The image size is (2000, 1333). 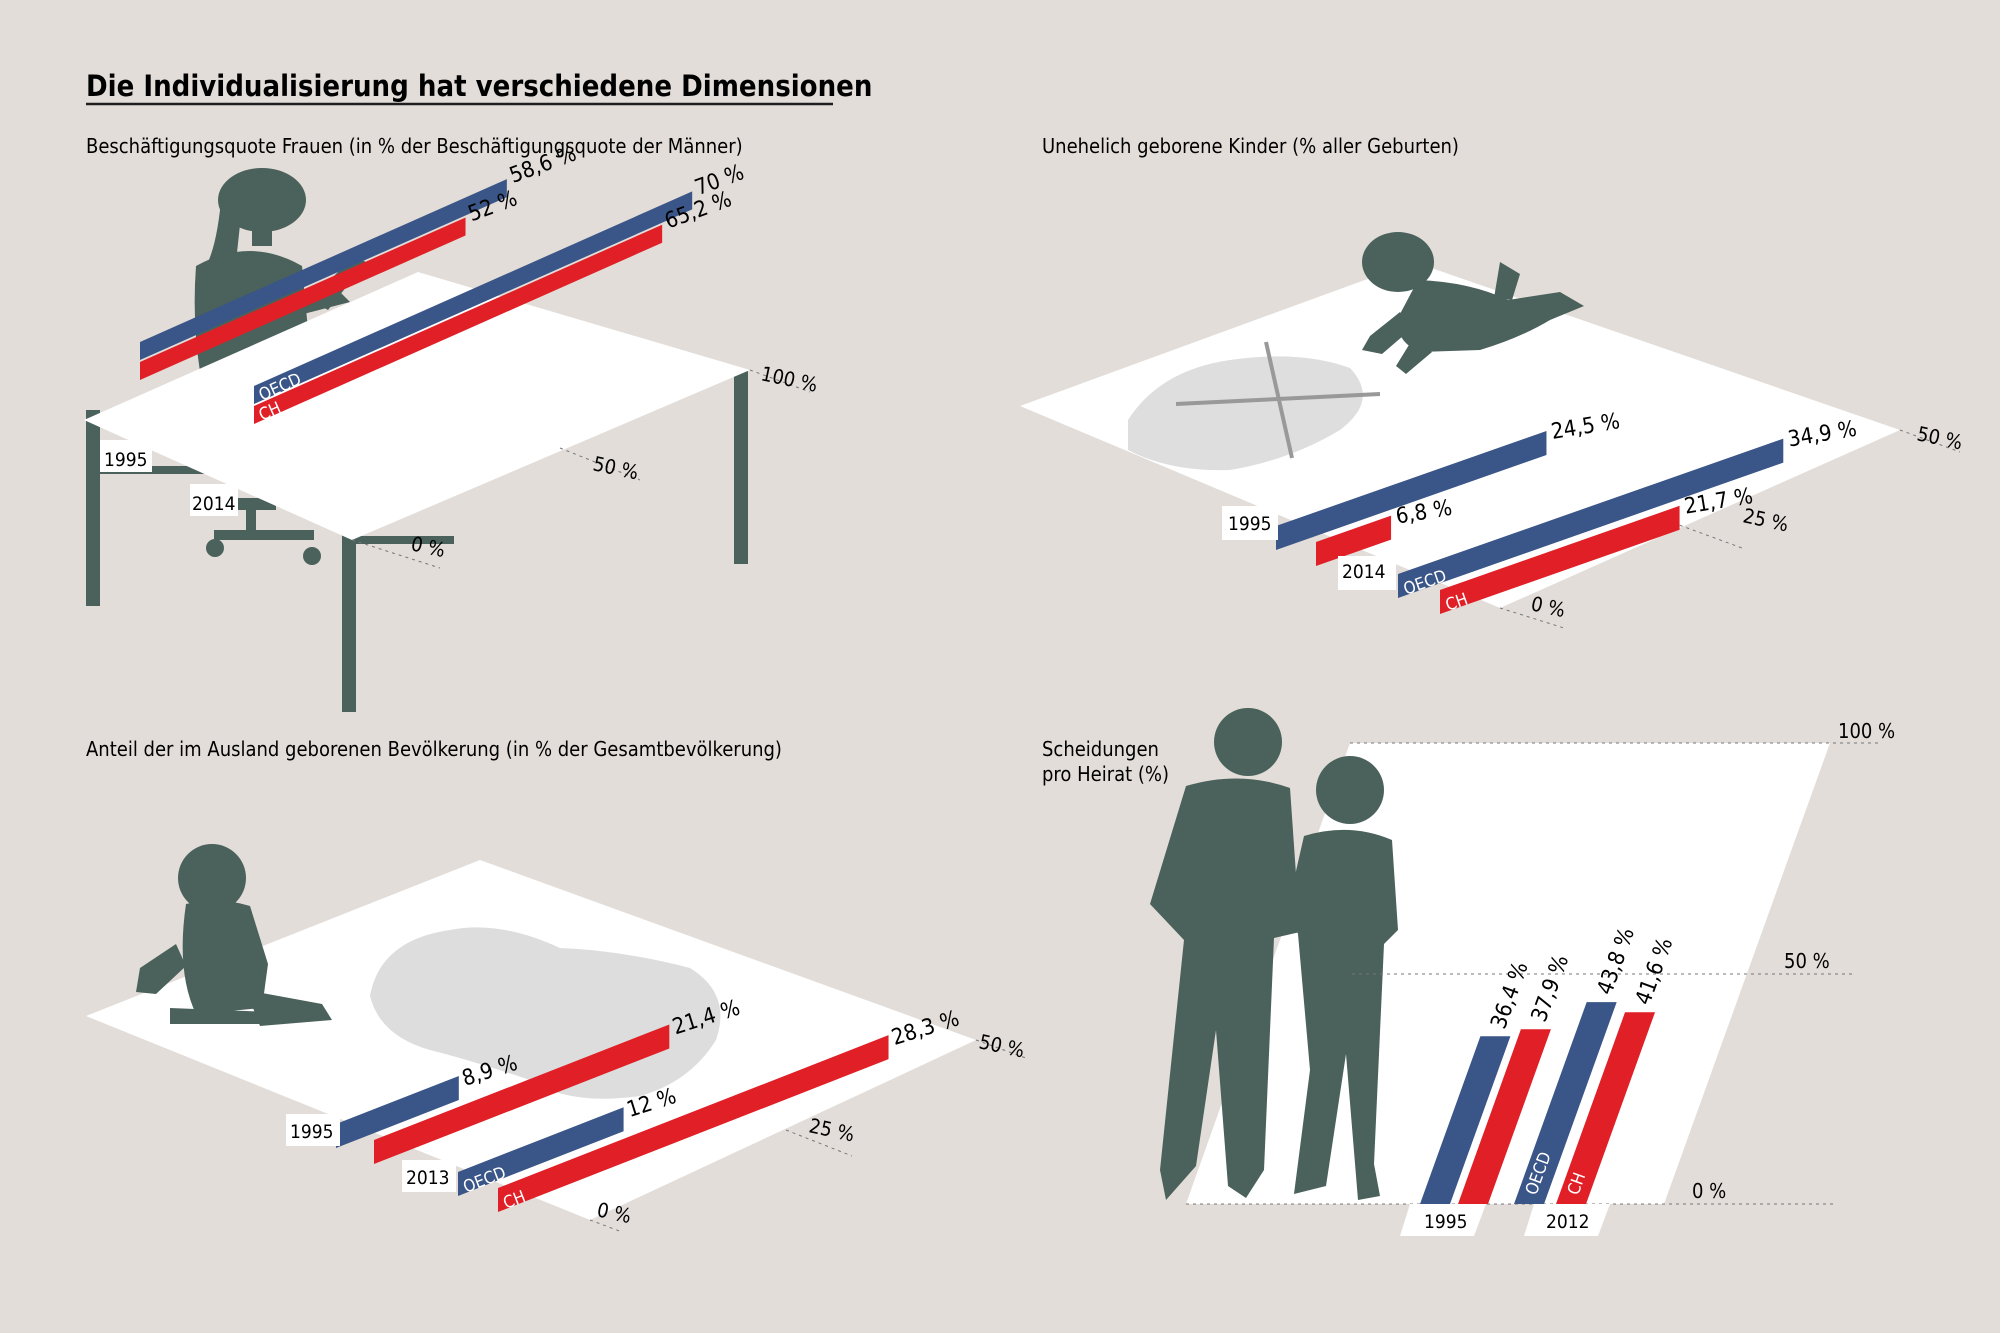 What do you see at coordinates (214, 504) in the screenshot?
I see `employment-category-2014: 2014` at bounding box center [214, 504].